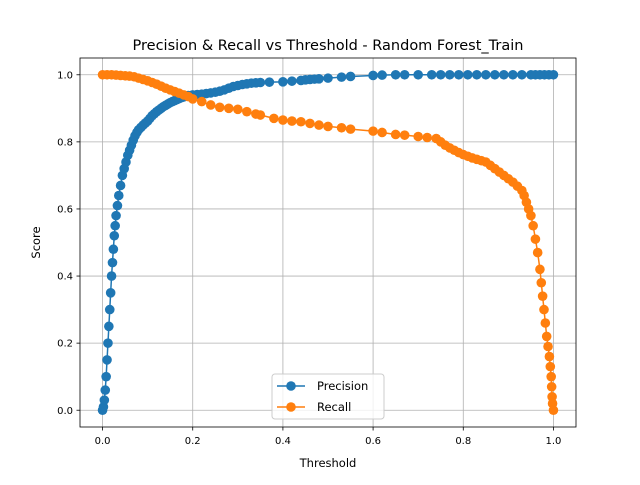 The image size is (640, 485). Describe the element at coordinates (65, 210) in the screenshot. I see `y-tick-label: 0.6` at that location.